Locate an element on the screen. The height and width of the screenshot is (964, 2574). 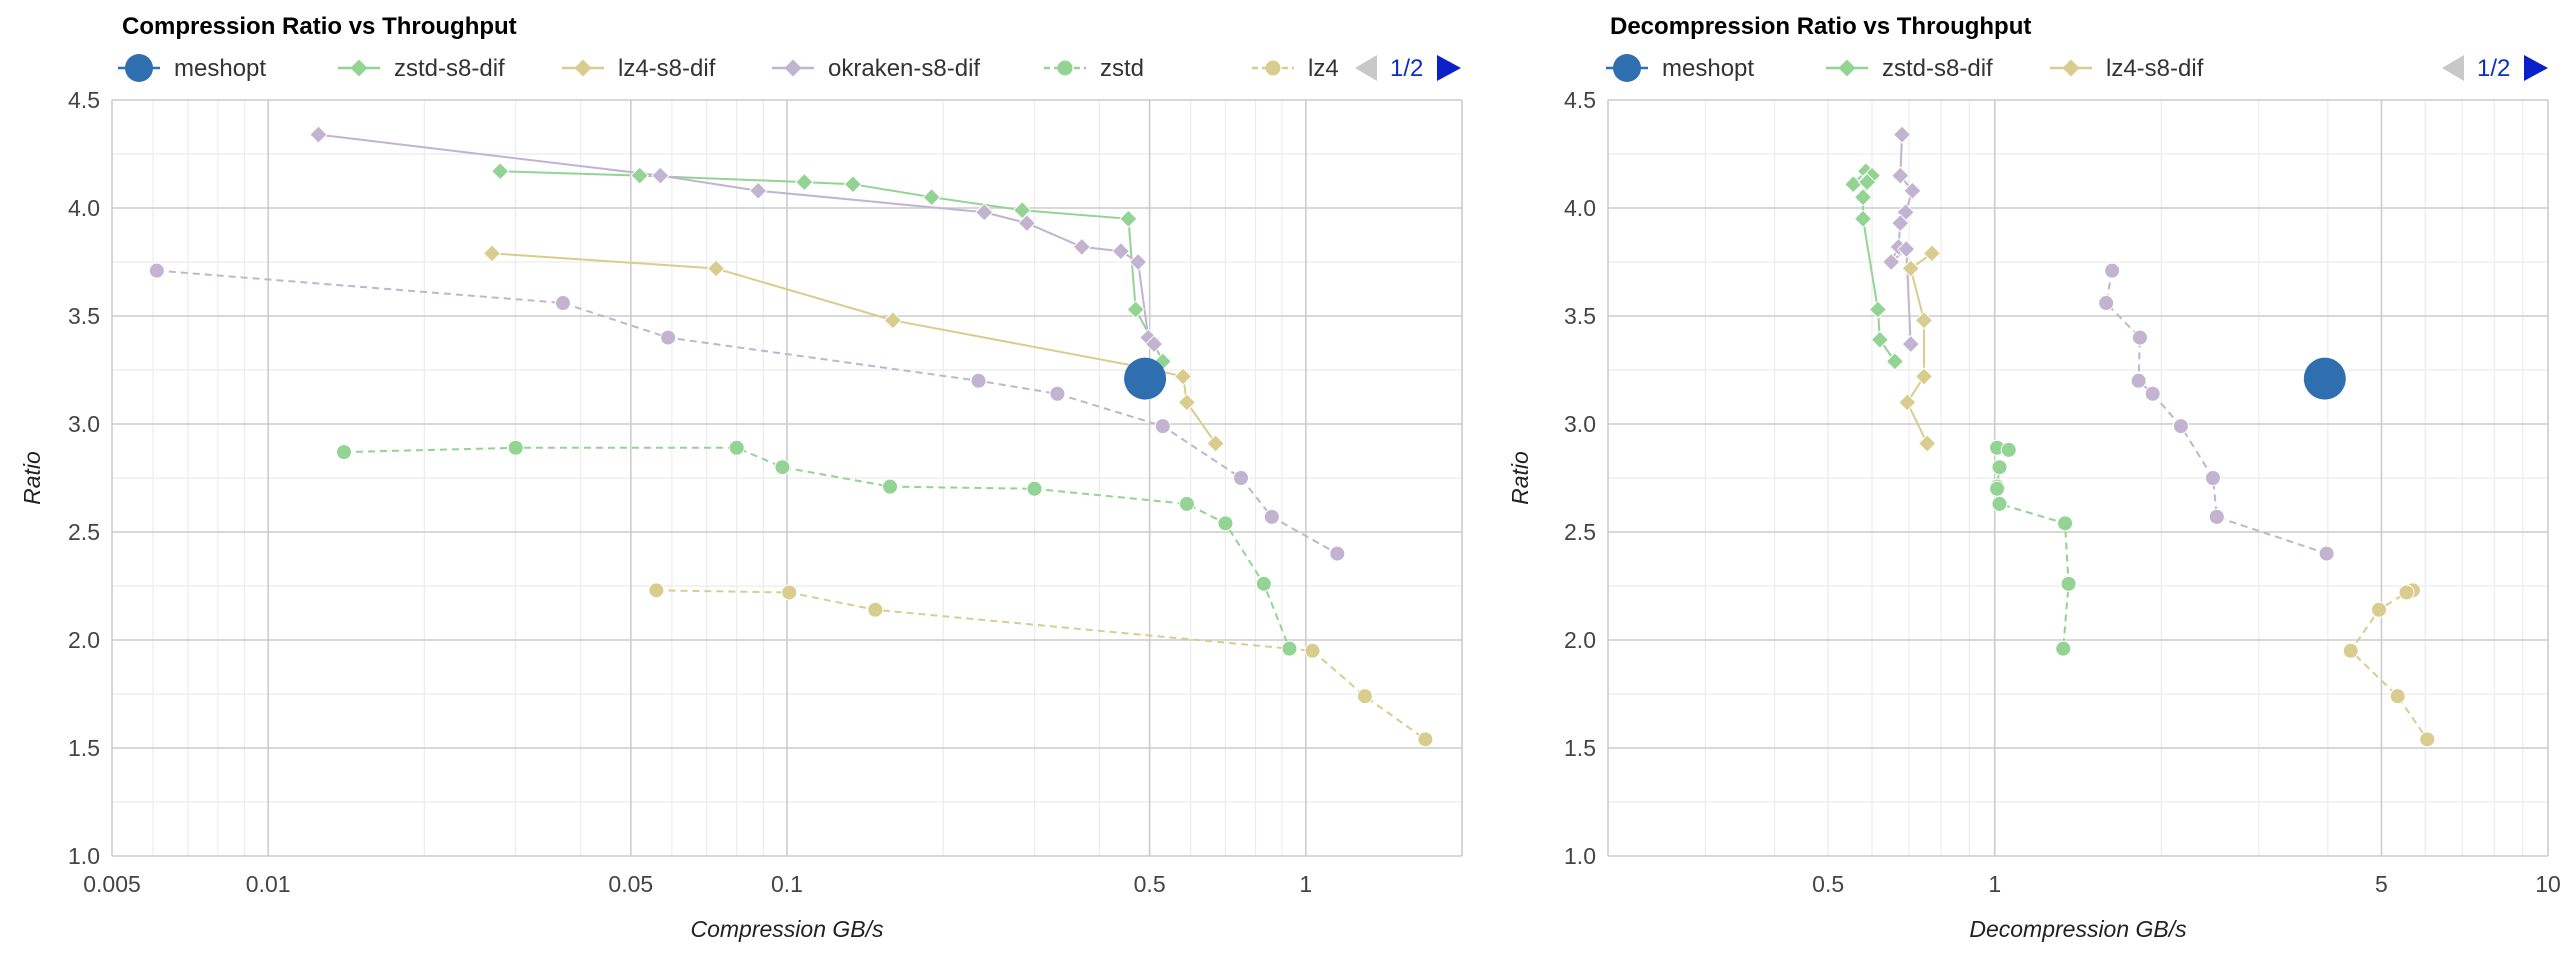
legend-item-lz4: lz4 is located at coordinates (1295, 68).